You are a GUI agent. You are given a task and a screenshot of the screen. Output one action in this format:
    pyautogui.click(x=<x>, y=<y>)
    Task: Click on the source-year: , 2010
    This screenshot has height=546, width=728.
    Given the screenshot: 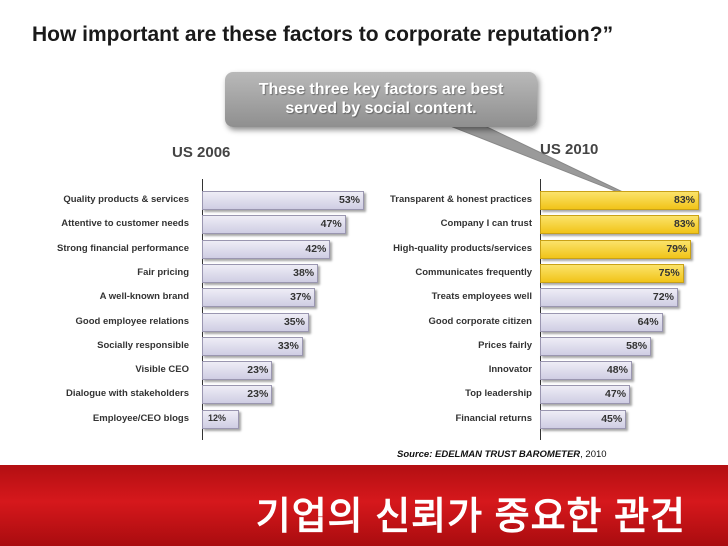 What is the action you would take?
    pyautogui.click(x=593, y=454)
    